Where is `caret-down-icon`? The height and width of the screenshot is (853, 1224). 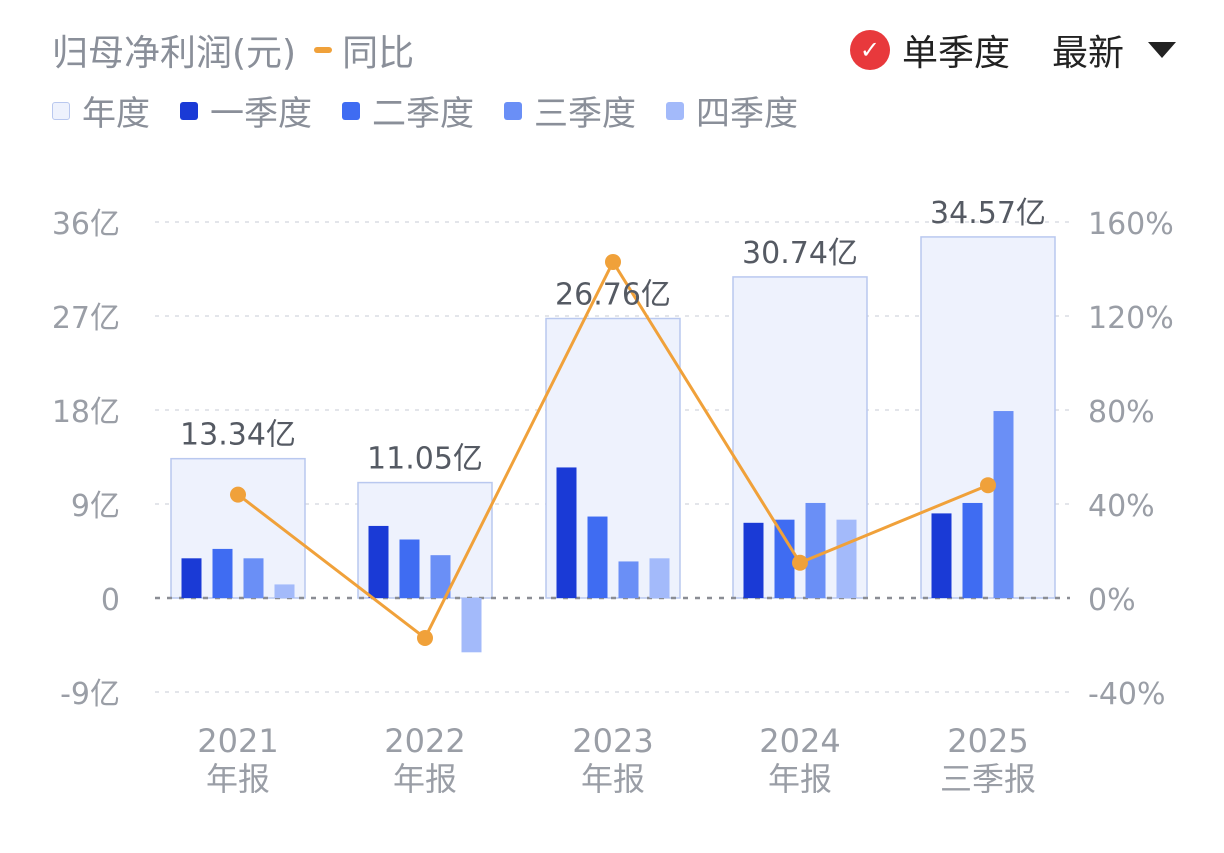
caret-down-icon is located at coordinates (1162, 50).